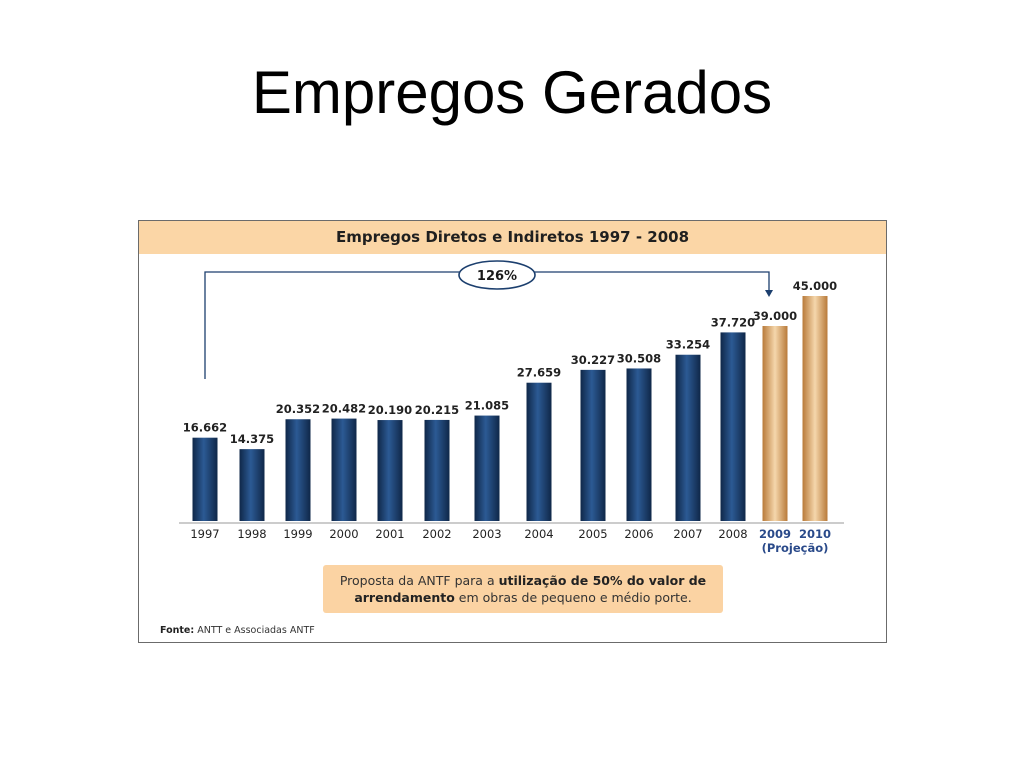 The image size is (1024, 768). What do you see at coordinates (204, 534) in the screenshot?
I see `tick-label-1997: 1997` at bounding box center [204, 534].